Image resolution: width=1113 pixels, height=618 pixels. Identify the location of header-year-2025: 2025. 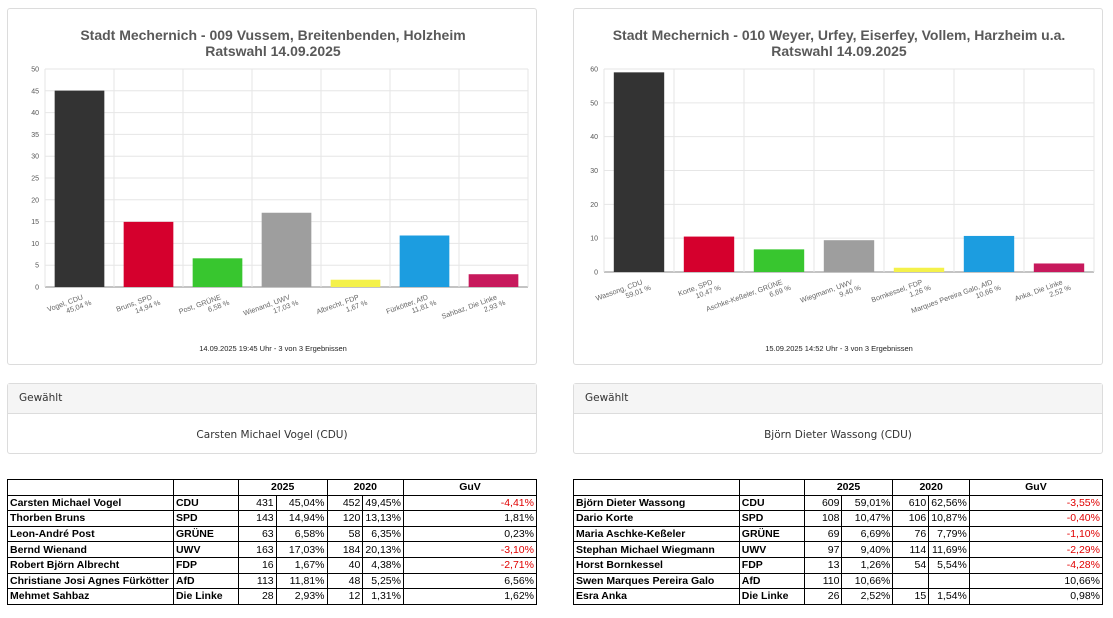
(848, 487).